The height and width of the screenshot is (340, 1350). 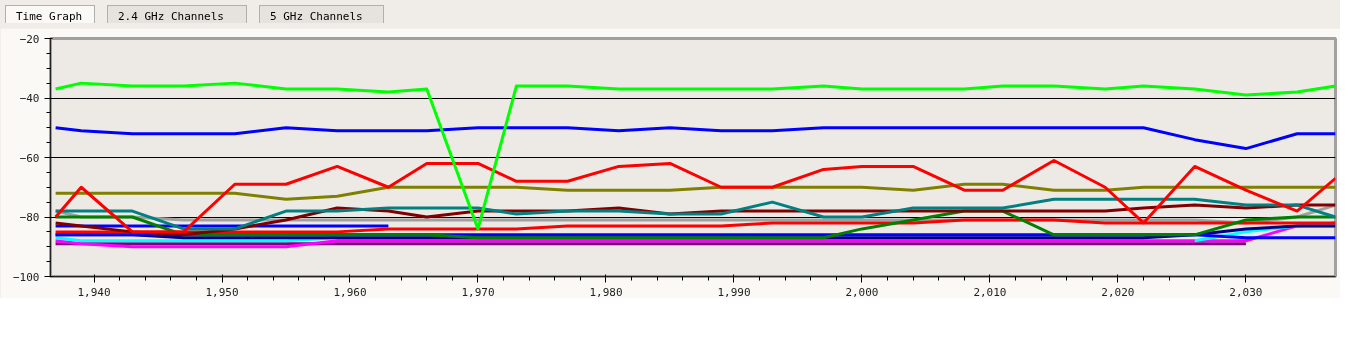 What do you see at coordinates (350, 292) in the screenshot?
I see `x-tick-label: 1,960` at bounding box center [350, 292].